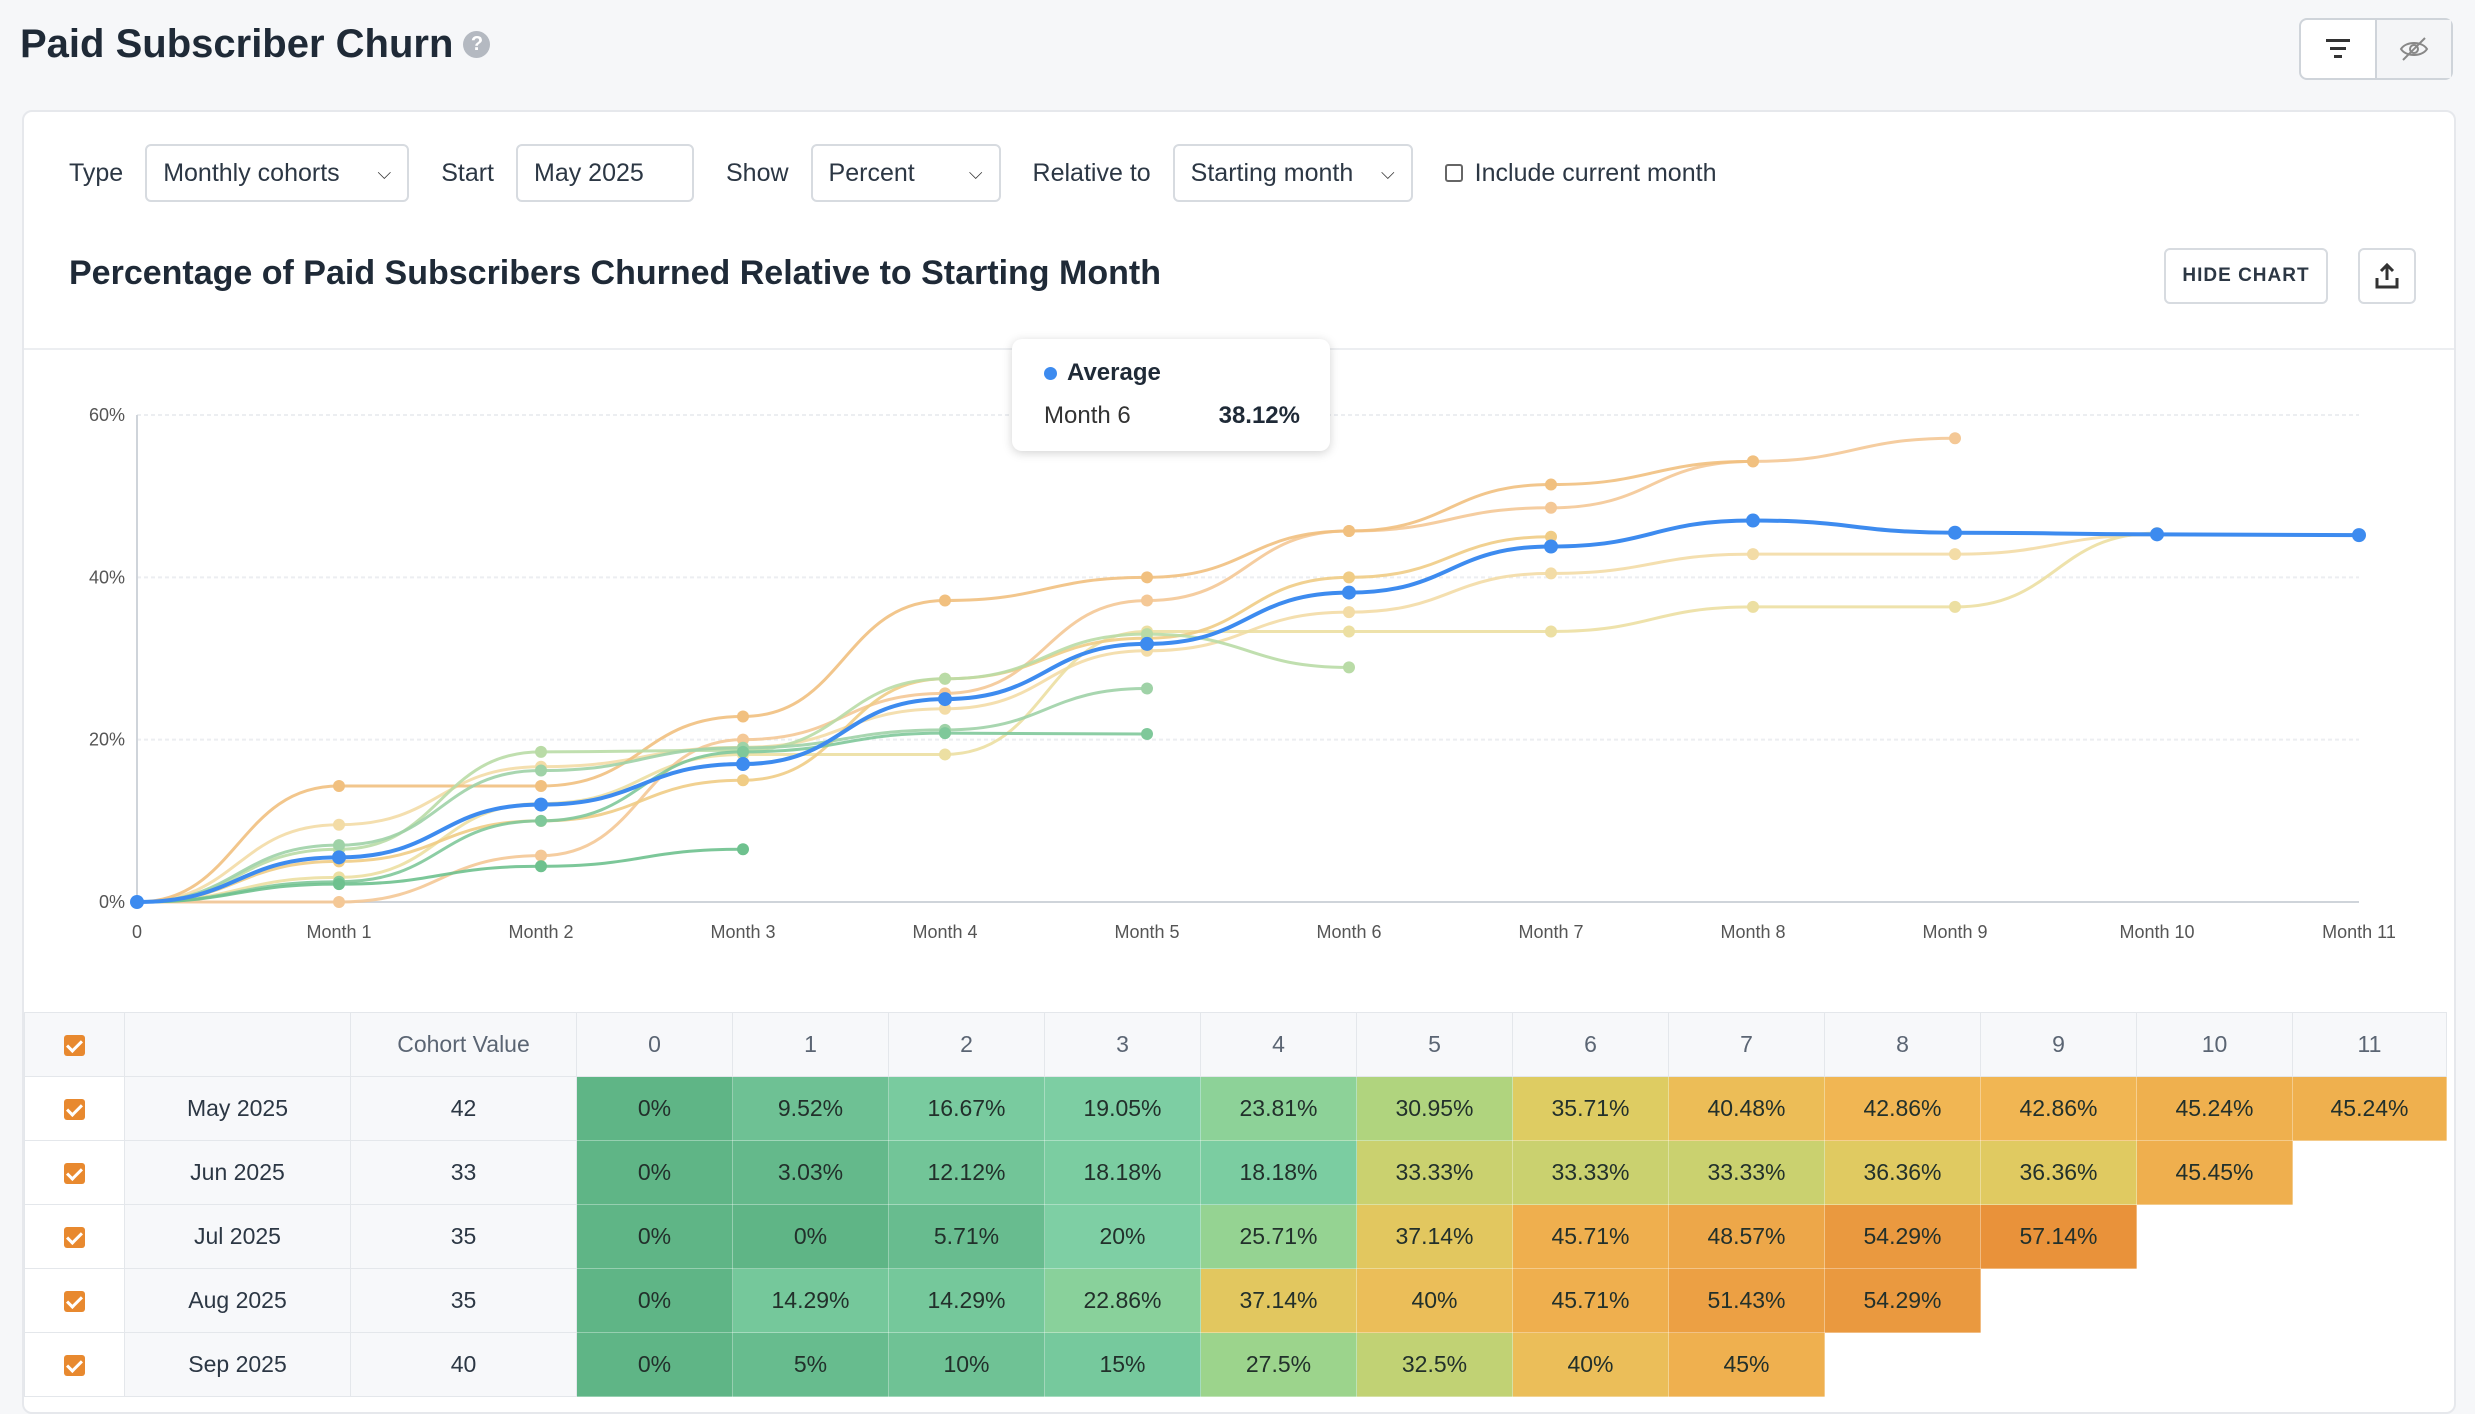  I want to click on page-title: Paid Subscriber Churn ?, so click(255, 44).